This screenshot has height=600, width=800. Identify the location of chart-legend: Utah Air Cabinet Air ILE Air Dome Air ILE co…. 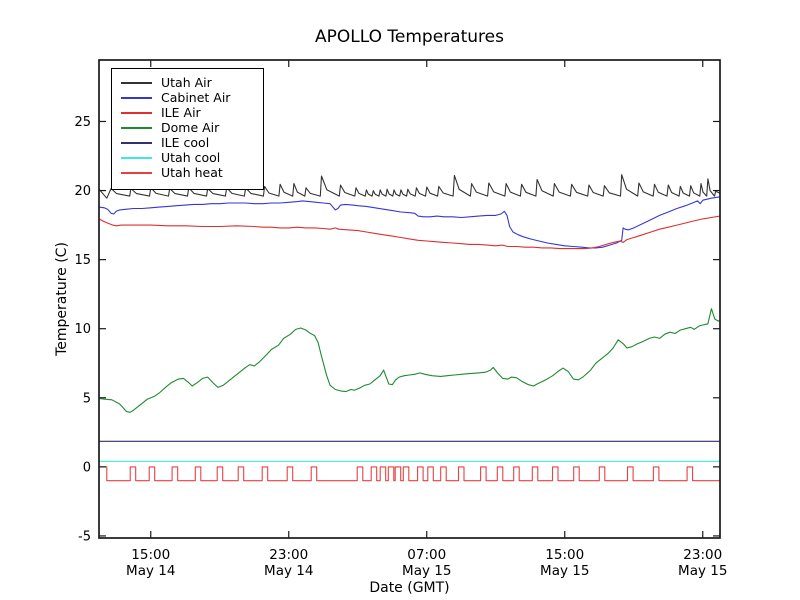
(187, 129).